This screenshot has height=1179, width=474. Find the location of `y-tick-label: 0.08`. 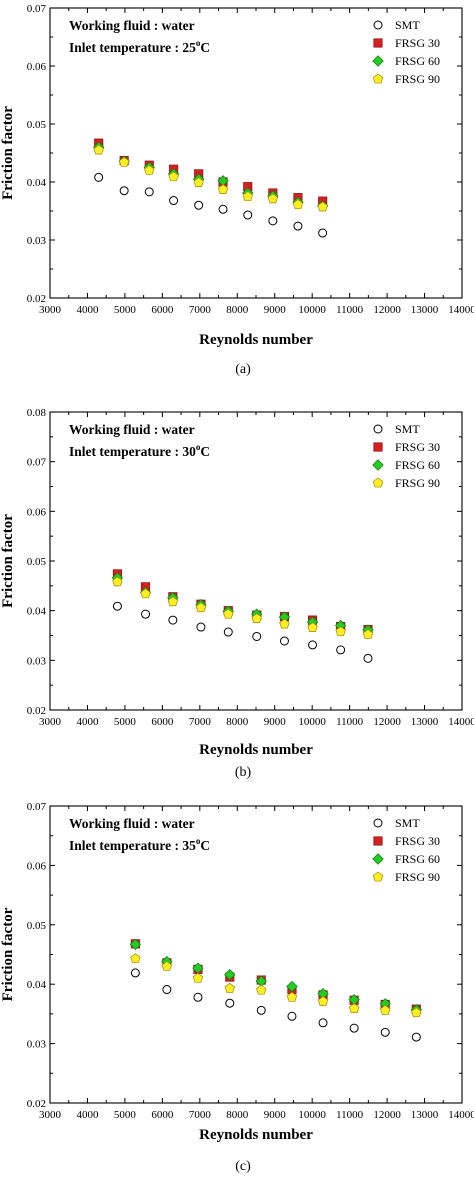

y-tick-label: 0.08 is located at coordinates (37, 413).